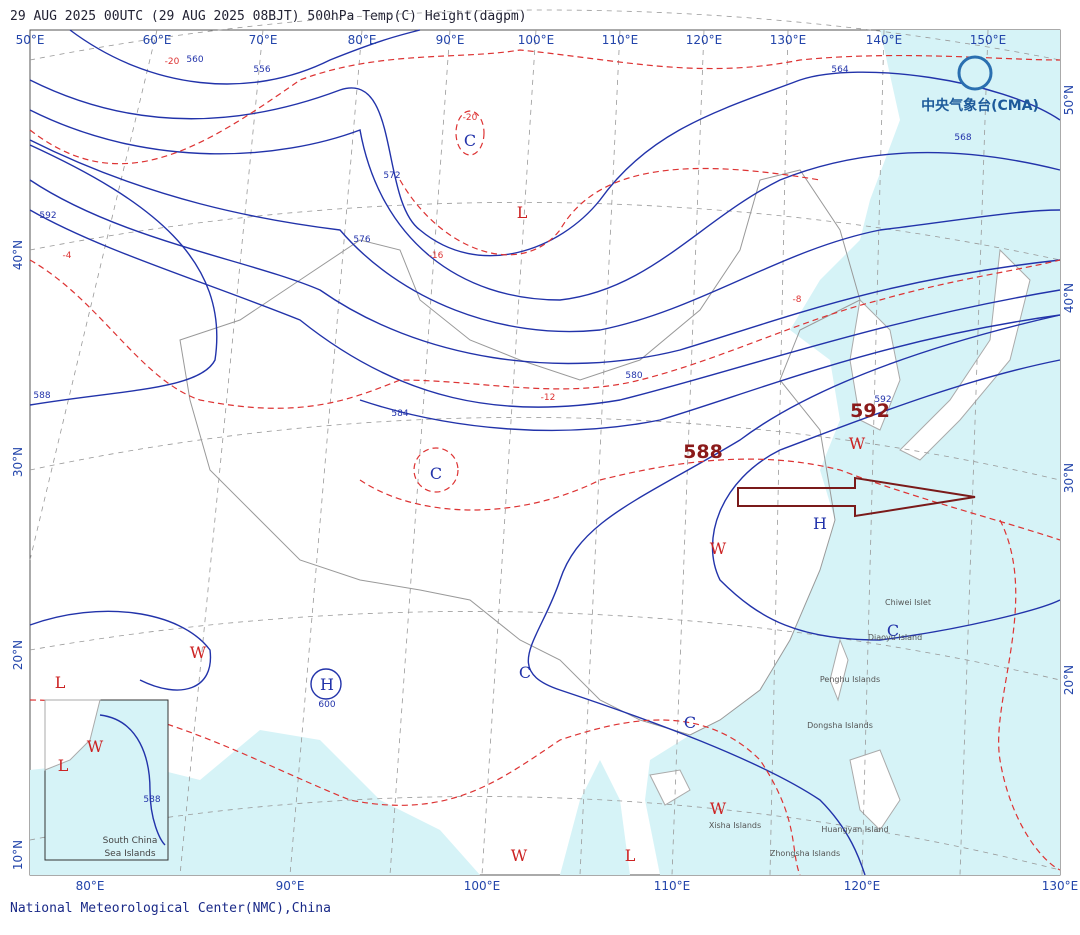 The image size is (1080, 935). What do you see at coordinates (805, 853) in the screenshot?
I see `island-label: Zhongsha Islands` at bounding box center [805, 853].